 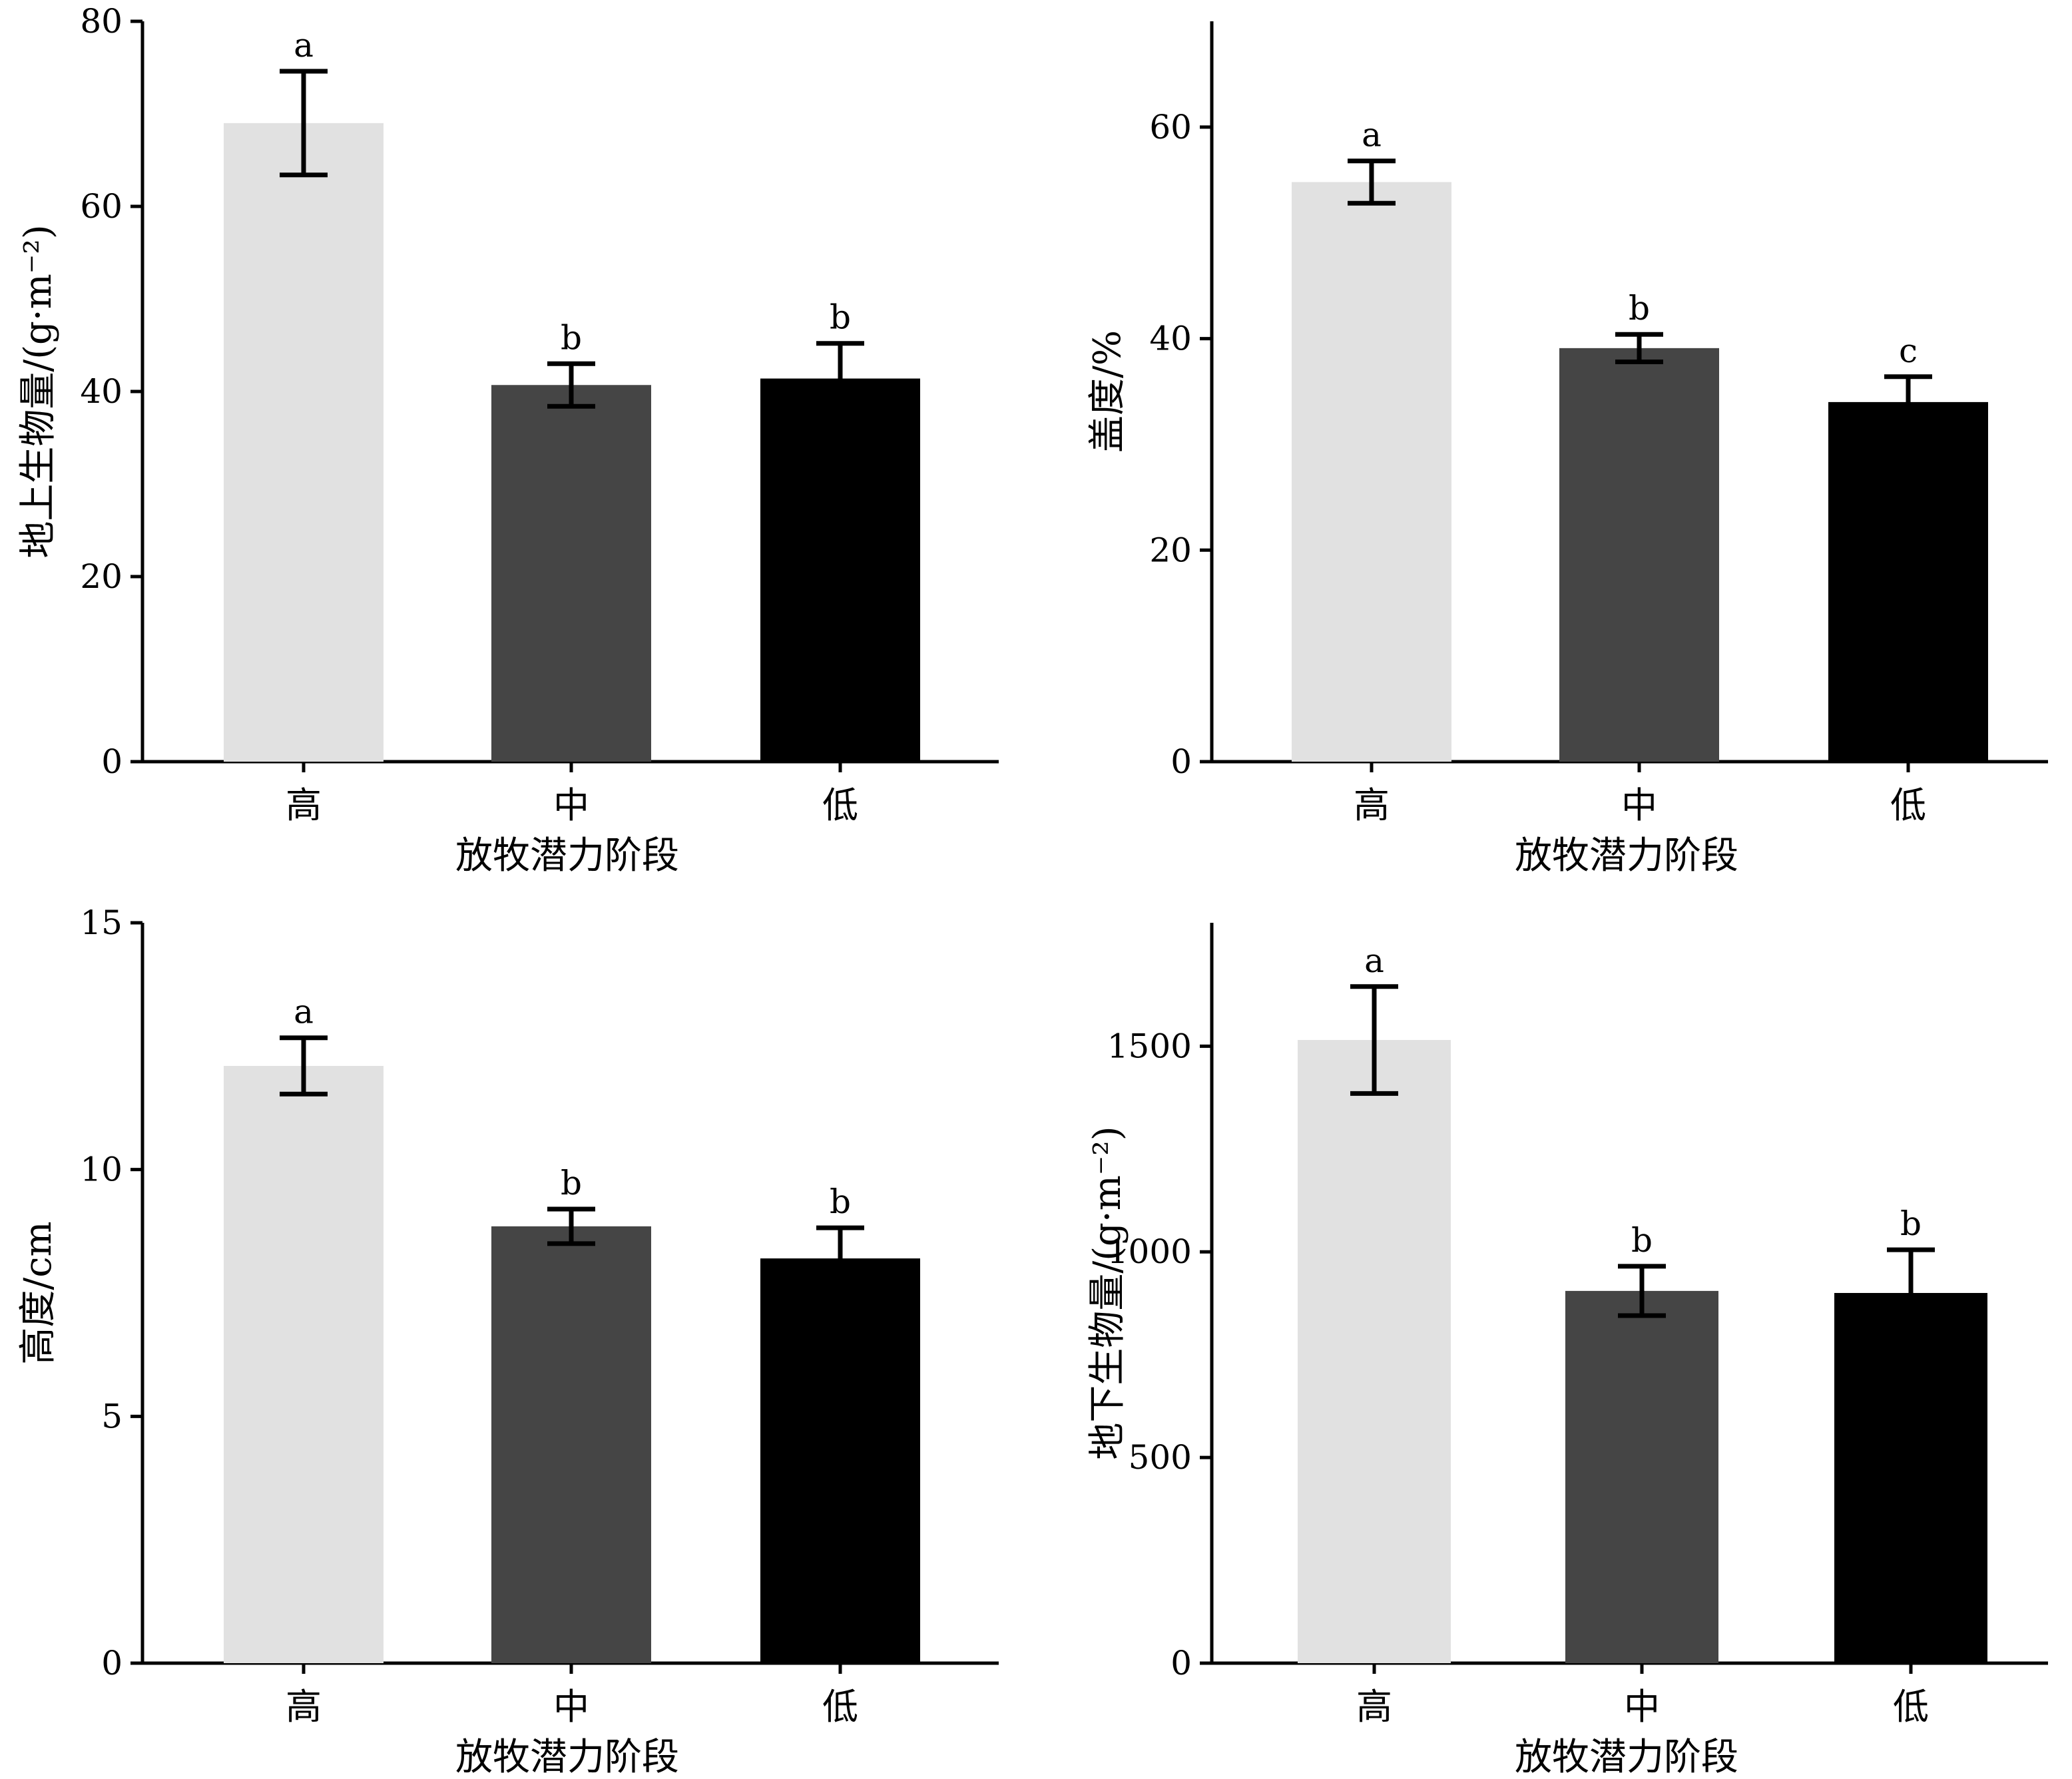 I want to click on y-tick-label: 1000, so click(x=1150, y=1251).